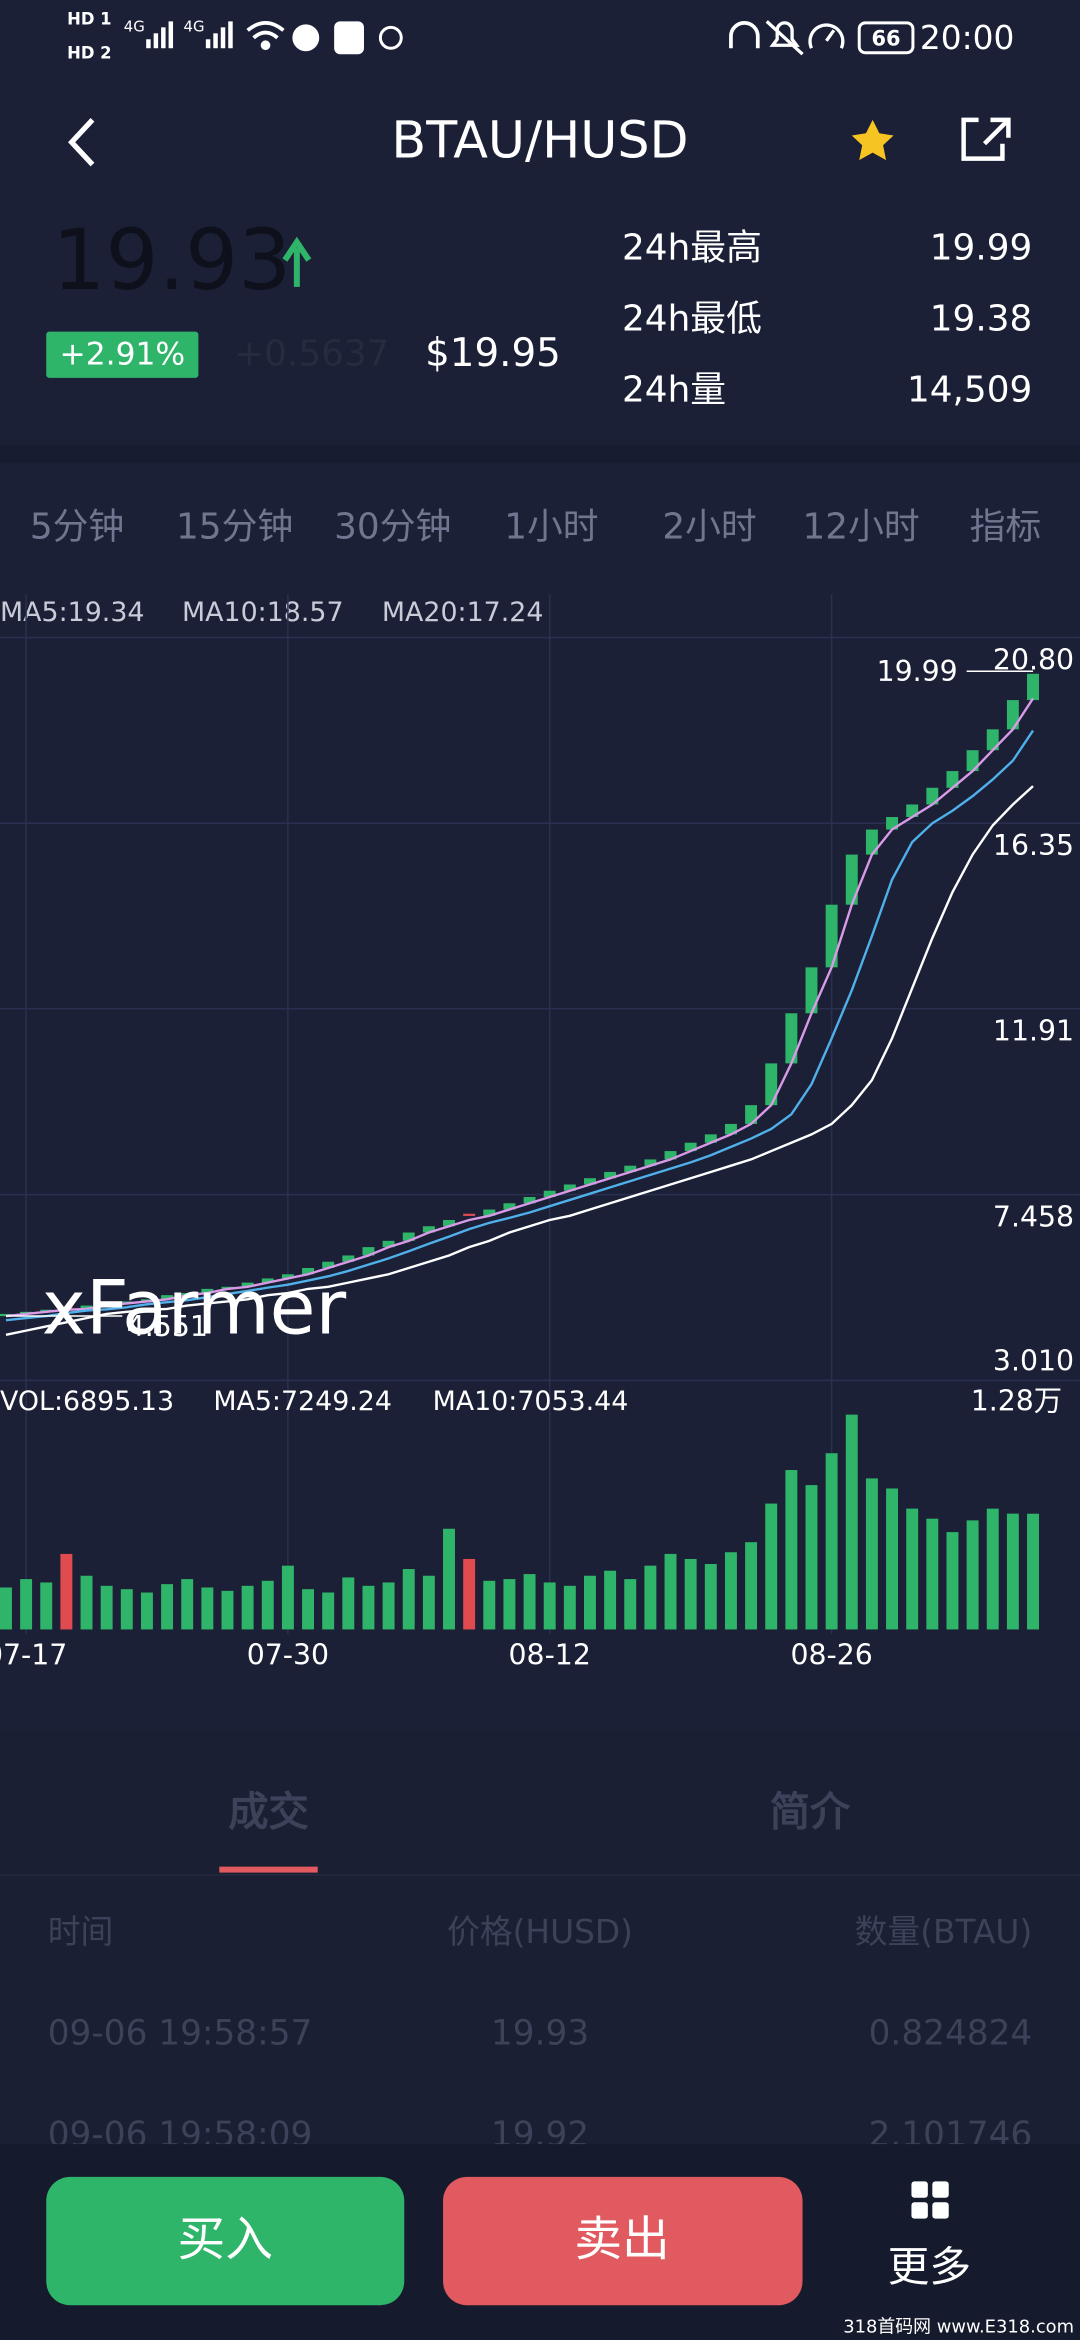 The image size is (1080, 2340). Describe the element at coordinates (392, 527) in the screenshot. I see `interval-tab: 30分钟` at that location.